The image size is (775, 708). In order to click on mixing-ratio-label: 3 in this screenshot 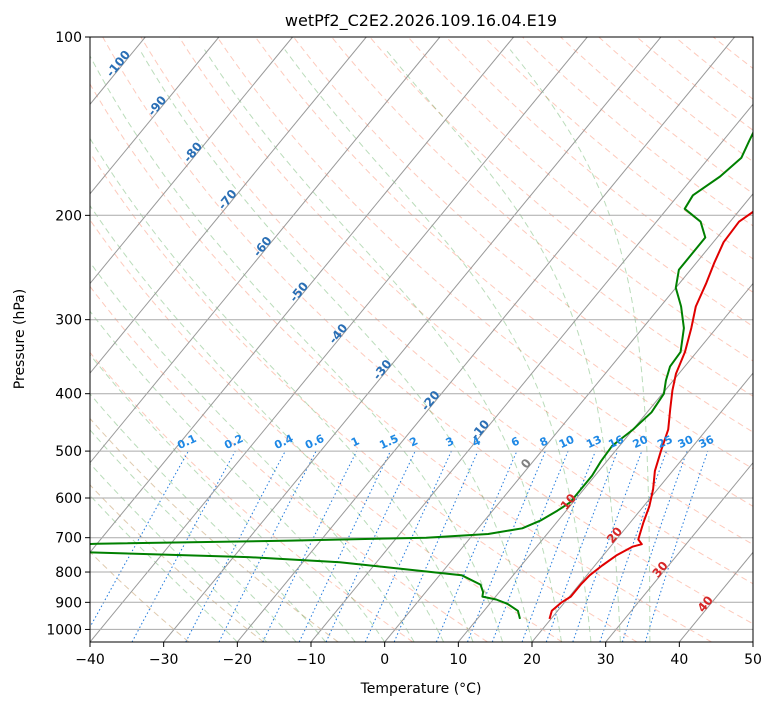, I will do `click(450, 441)`.